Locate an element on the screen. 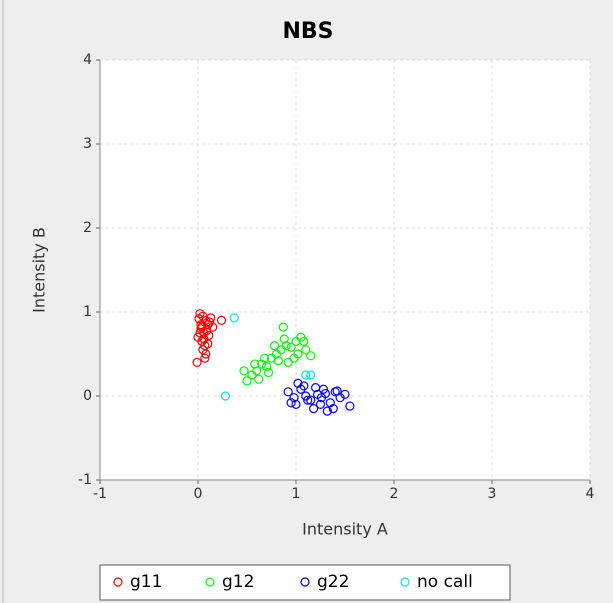  y-tick-label: 4 is located at coordinates (87, 60).